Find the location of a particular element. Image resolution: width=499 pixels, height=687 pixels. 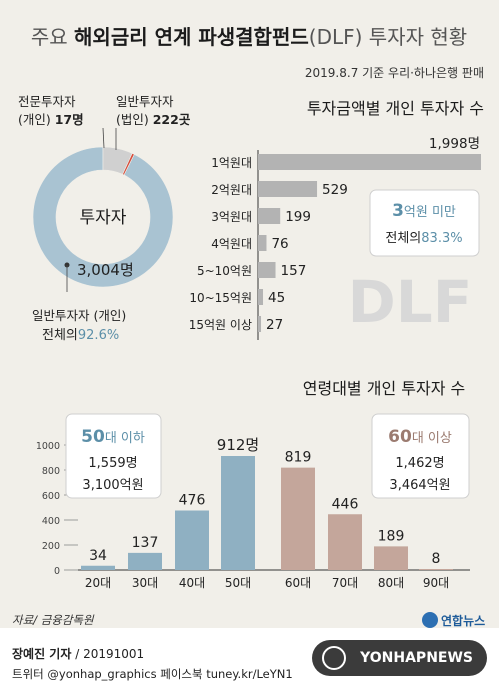

amount-callout-box is located at coordinates (424, 223).